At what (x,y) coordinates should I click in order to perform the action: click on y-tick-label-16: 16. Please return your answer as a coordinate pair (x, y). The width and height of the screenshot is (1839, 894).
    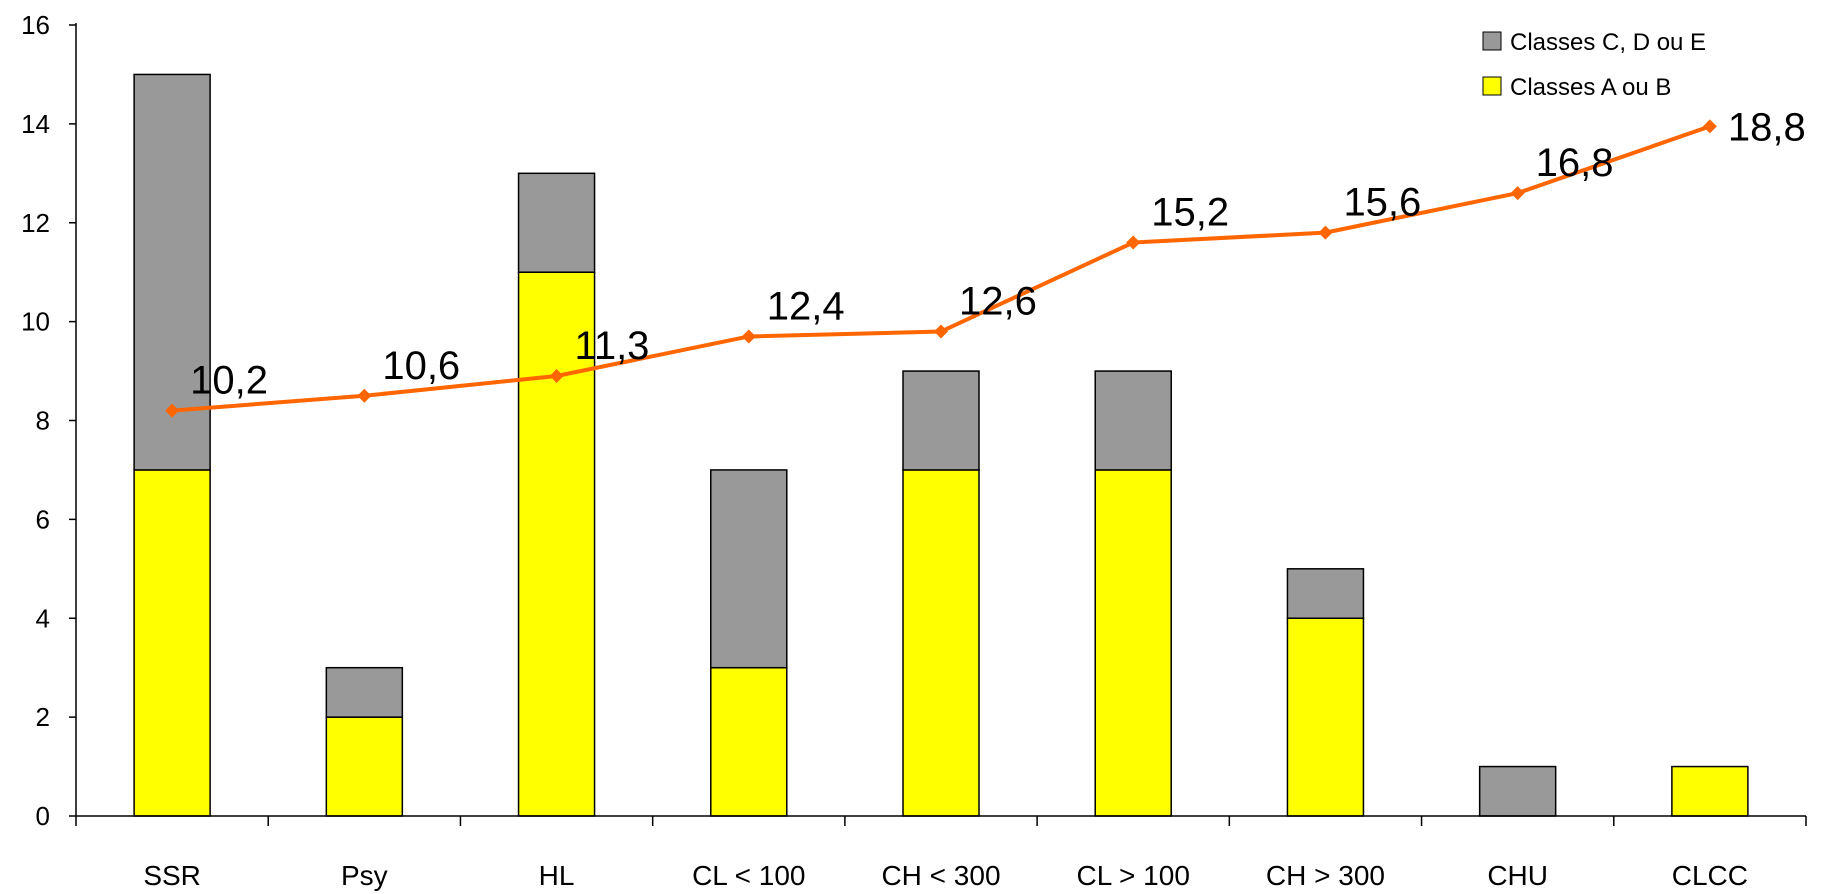
    Looking at the image, I should click on (35, 25).